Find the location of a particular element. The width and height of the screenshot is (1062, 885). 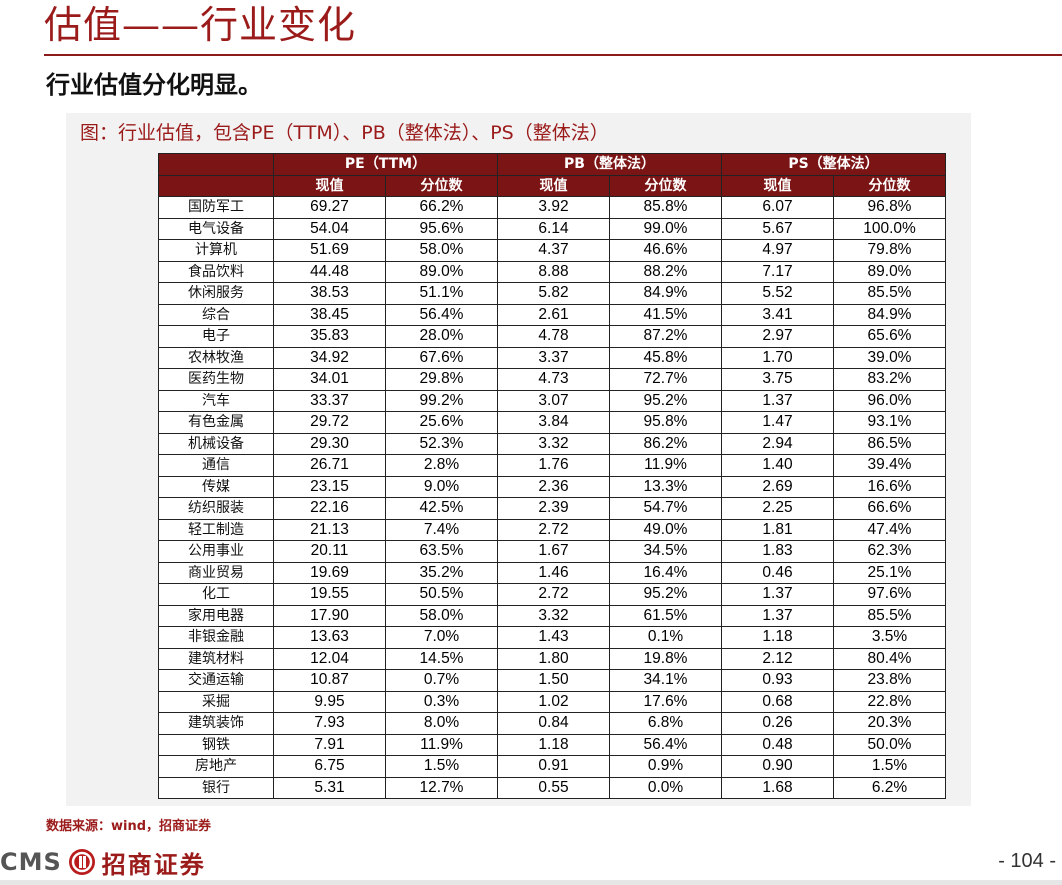

table-row: 建筑装饰 7.93 8.0% 0.84 6.8% 0.26 20.3% is located at coordinates (552, 723).